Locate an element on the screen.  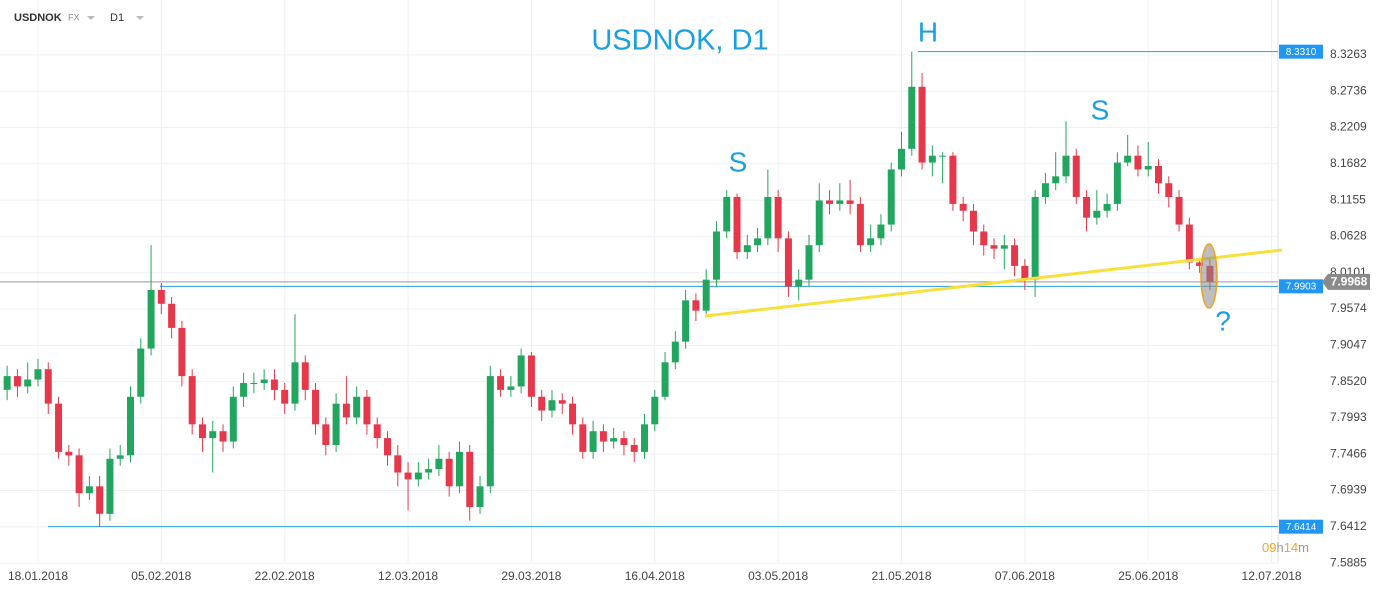
y-tick-label: 8.0628 is located at coordinates (1348, 236).